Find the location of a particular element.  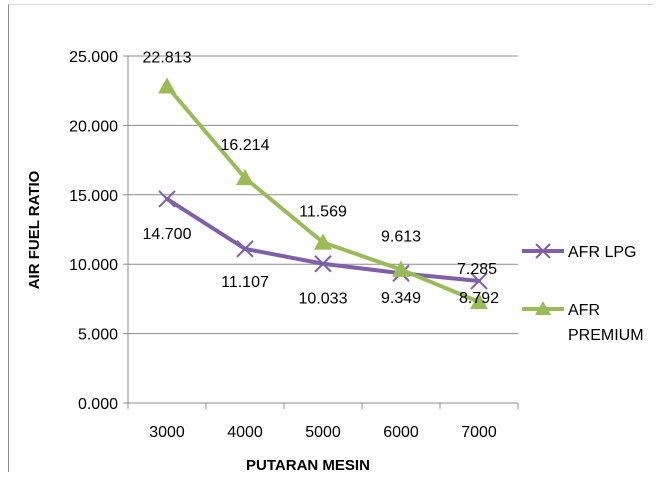

y-axis-title: AIR FUEL RATIO is located at coordinates (34, 229).